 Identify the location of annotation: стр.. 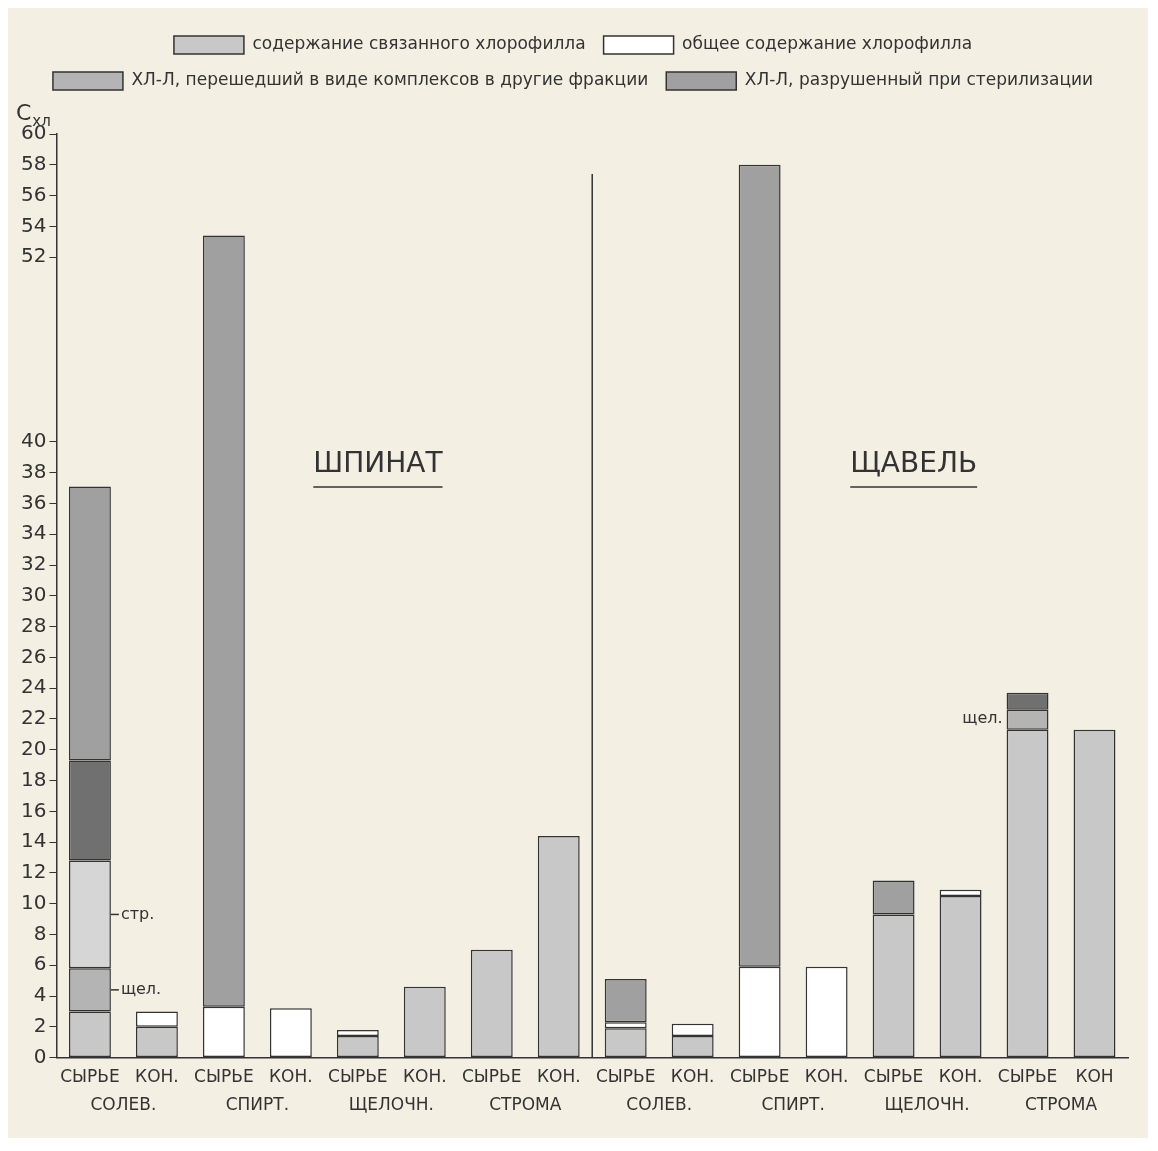
(137, 913).